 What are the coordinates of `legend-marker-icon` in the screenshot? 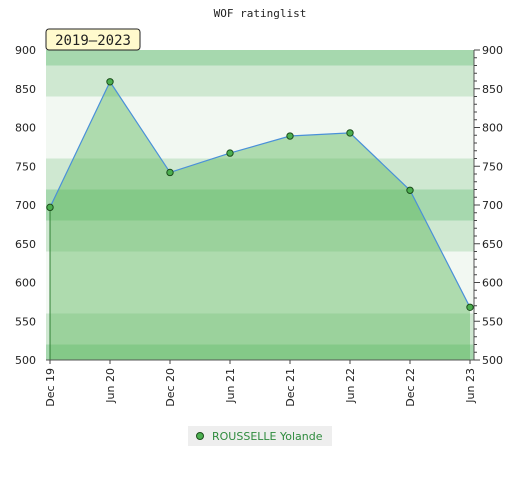 It's located at (200, 436).